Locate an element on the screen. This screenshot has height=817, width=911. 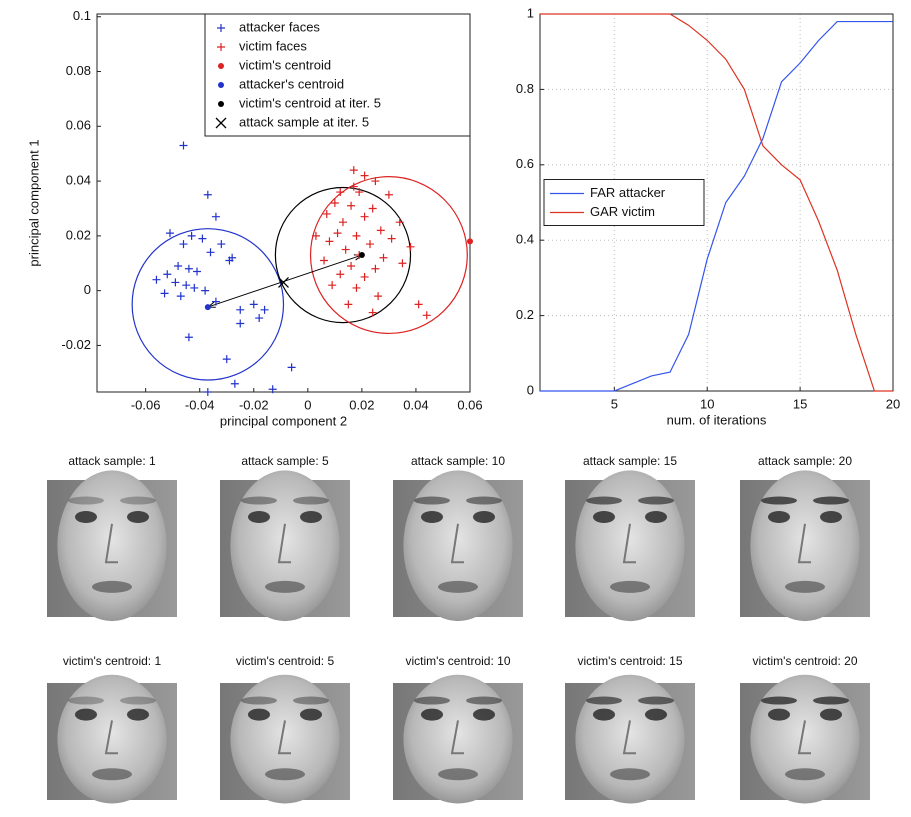
y-tick-label: 0 is located at coordinates (87, 289).